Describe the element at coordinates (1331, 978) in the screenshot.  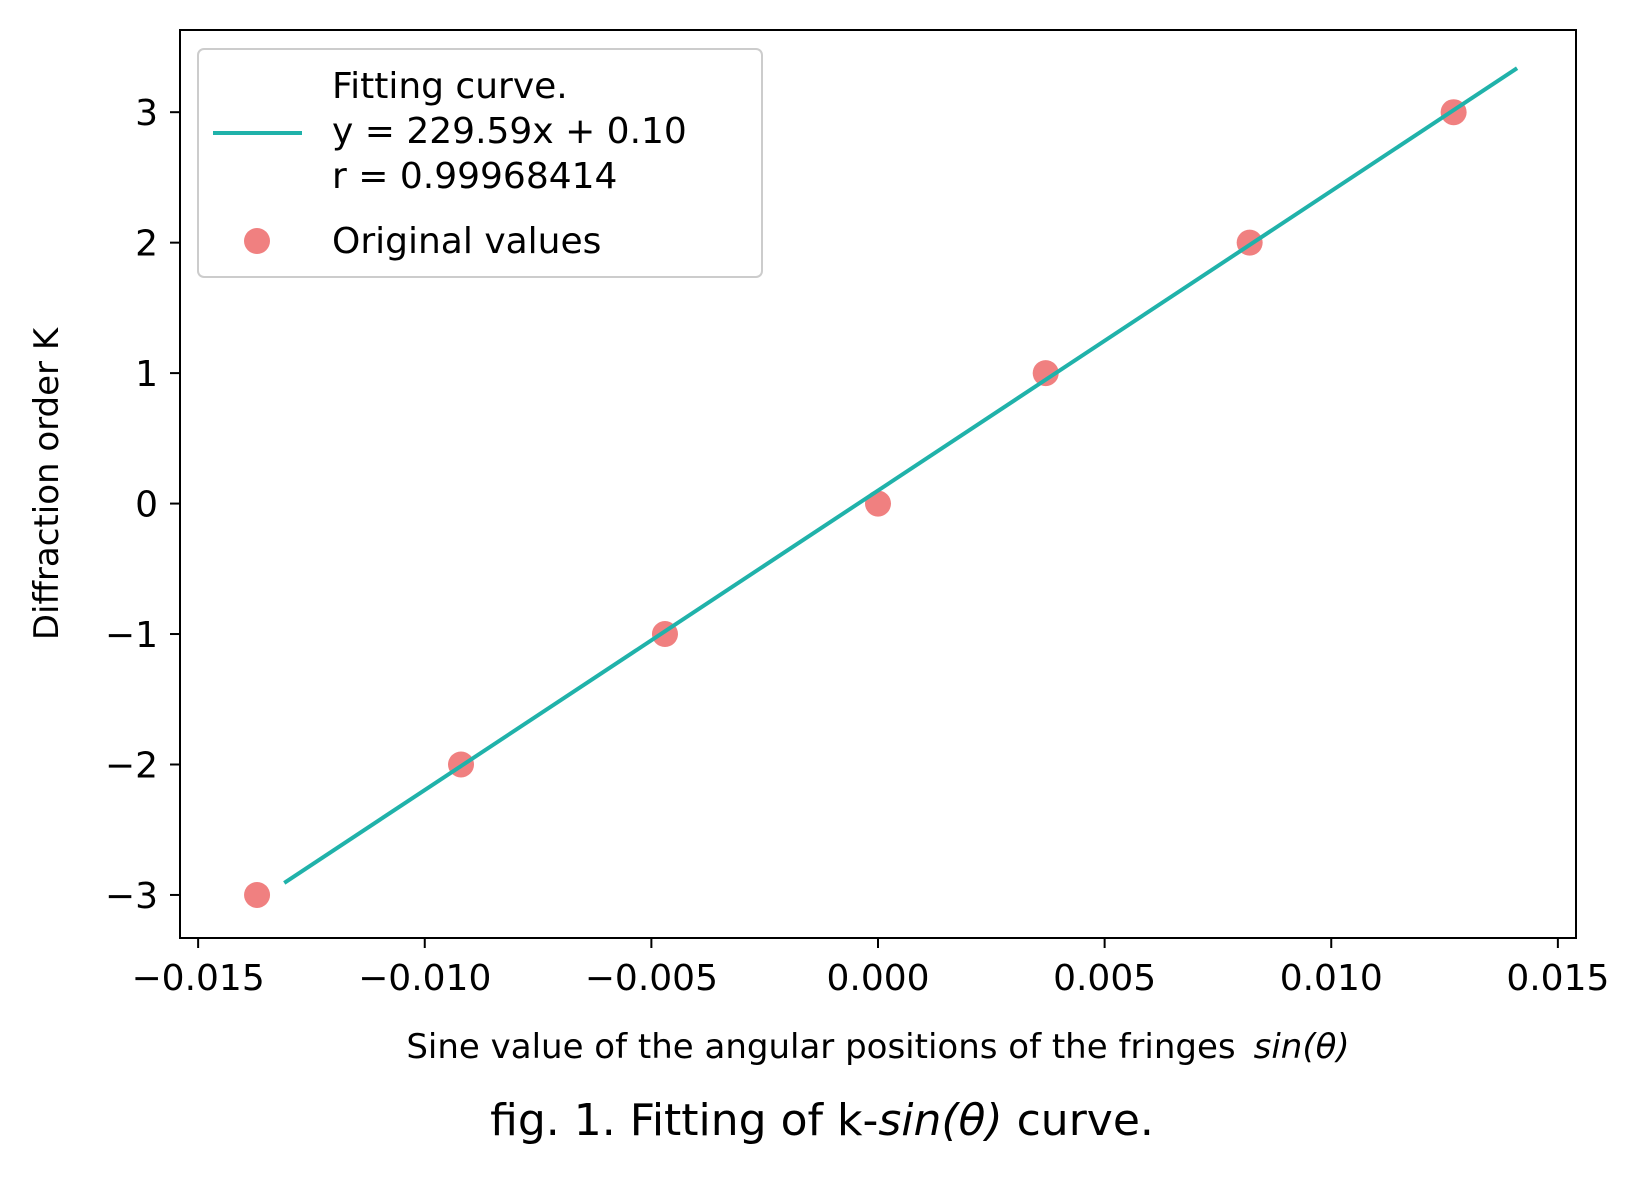
I see `x-tick-label: 0.010` at that location.